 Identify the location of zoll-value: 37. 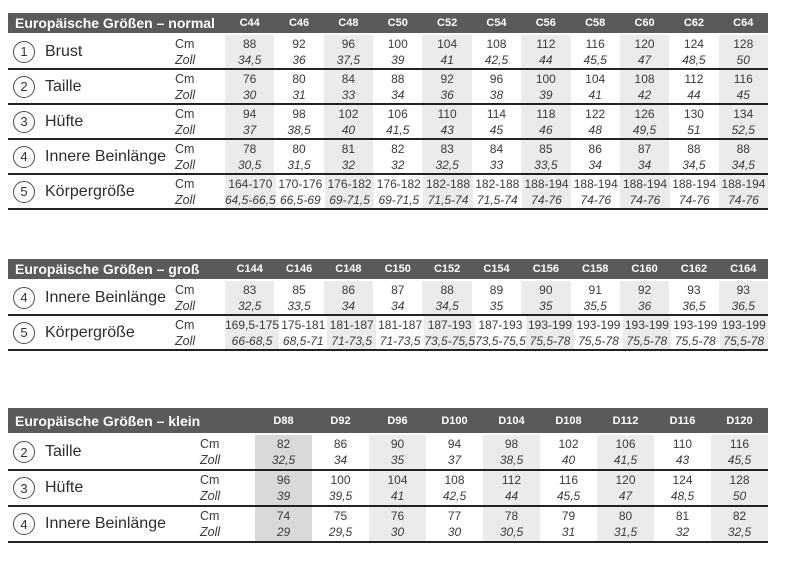
(250, 129).